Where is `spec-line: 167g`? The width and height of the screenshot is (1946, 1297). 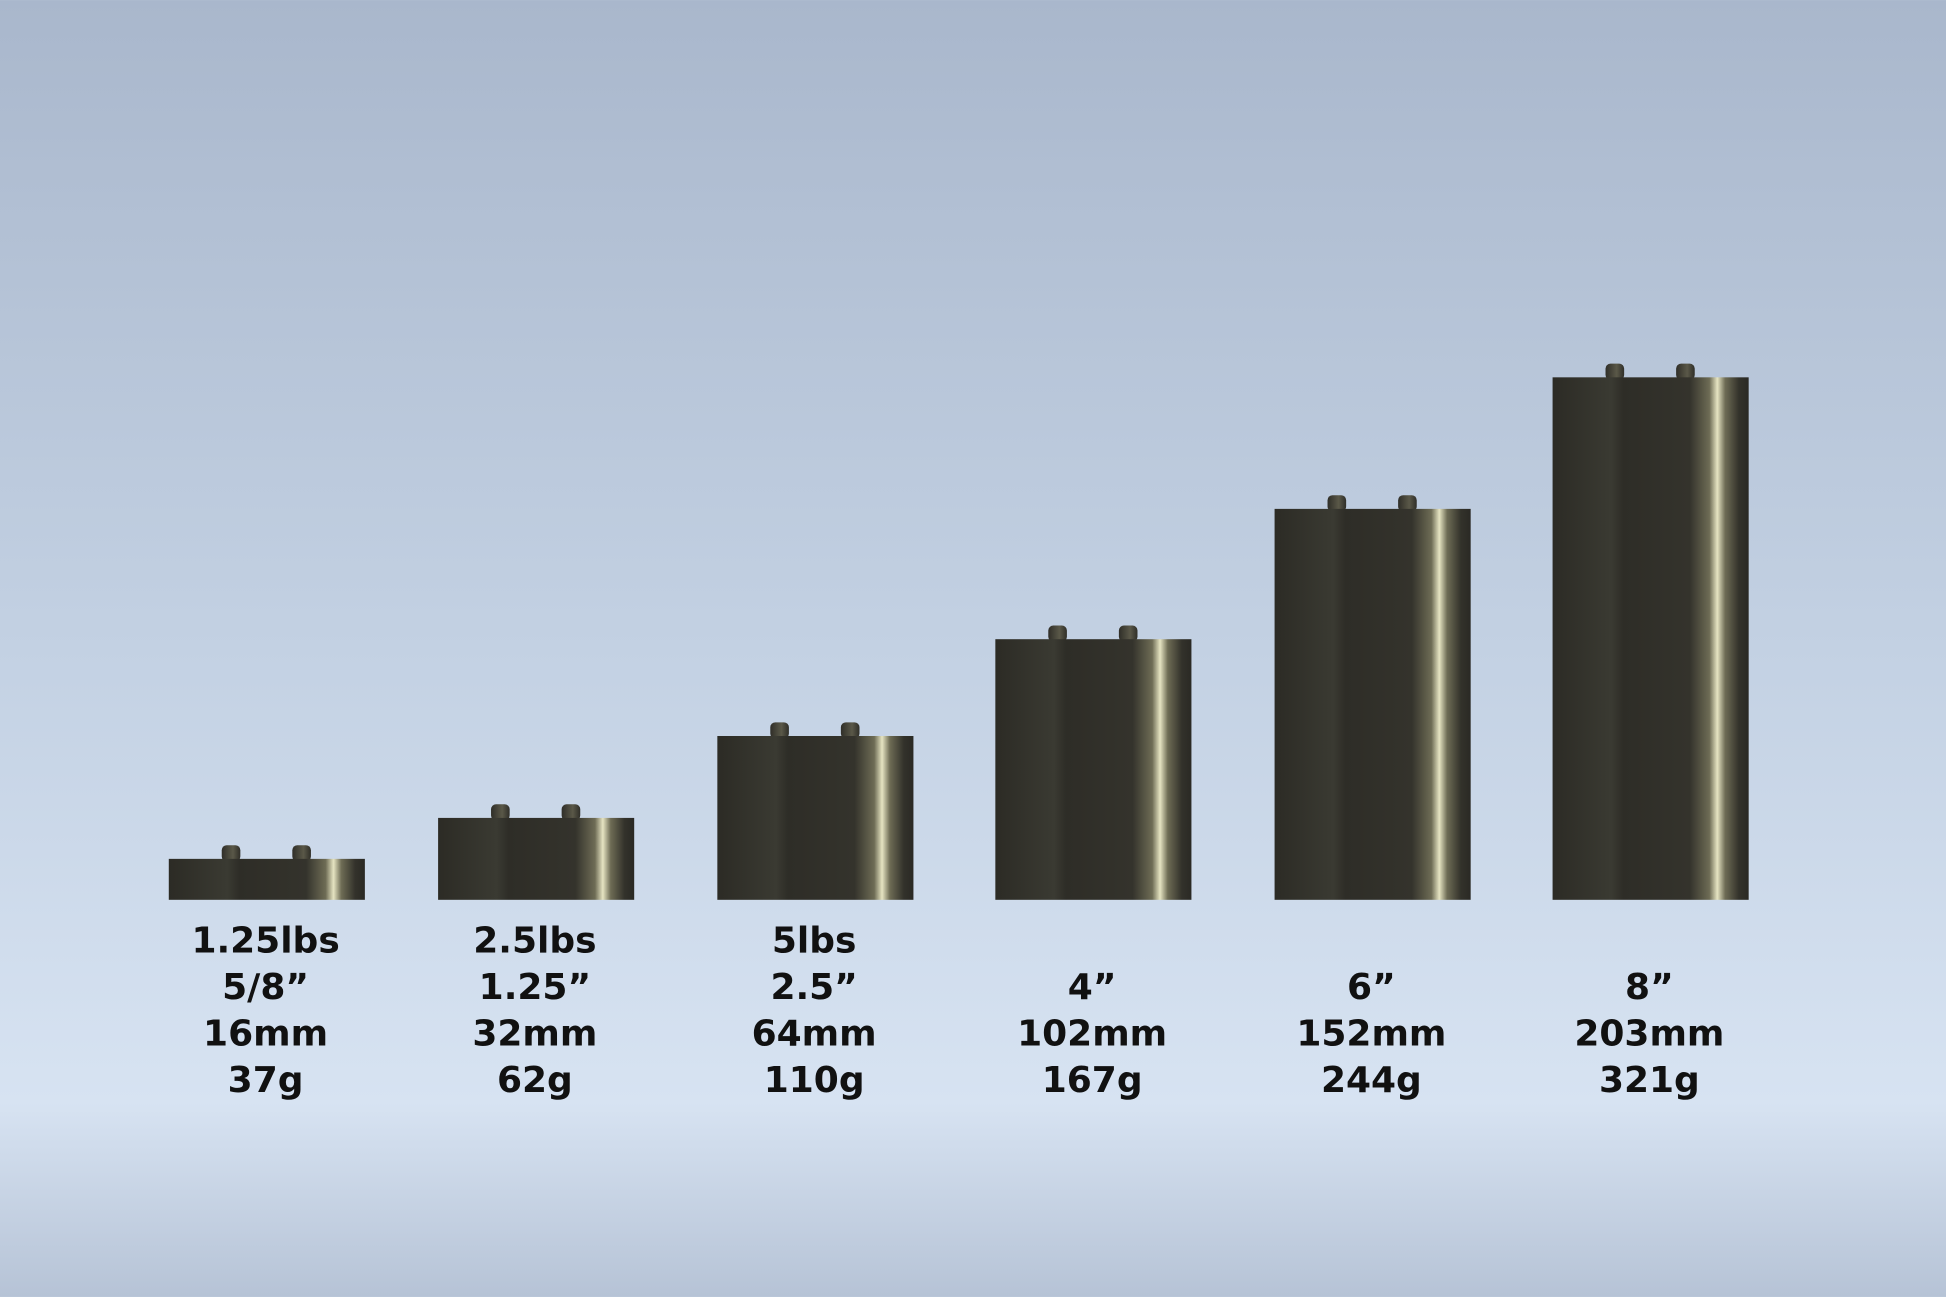 spec-line: 167g is located at coordinates (1092, 1080).